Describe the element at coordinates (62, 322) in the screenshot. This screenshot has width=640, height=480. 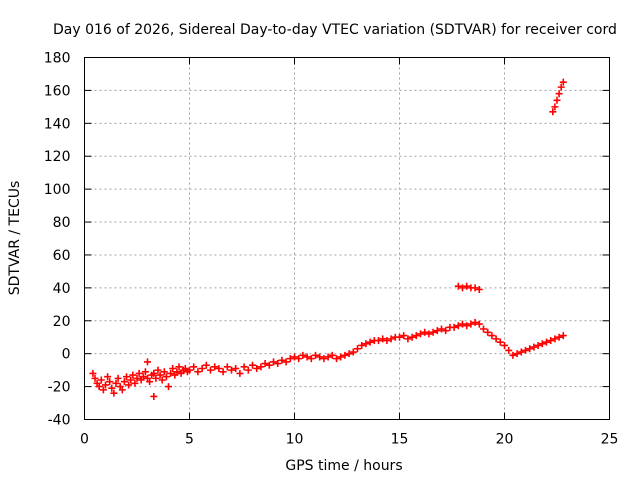
I see `y-tick-label: 20` at that location.